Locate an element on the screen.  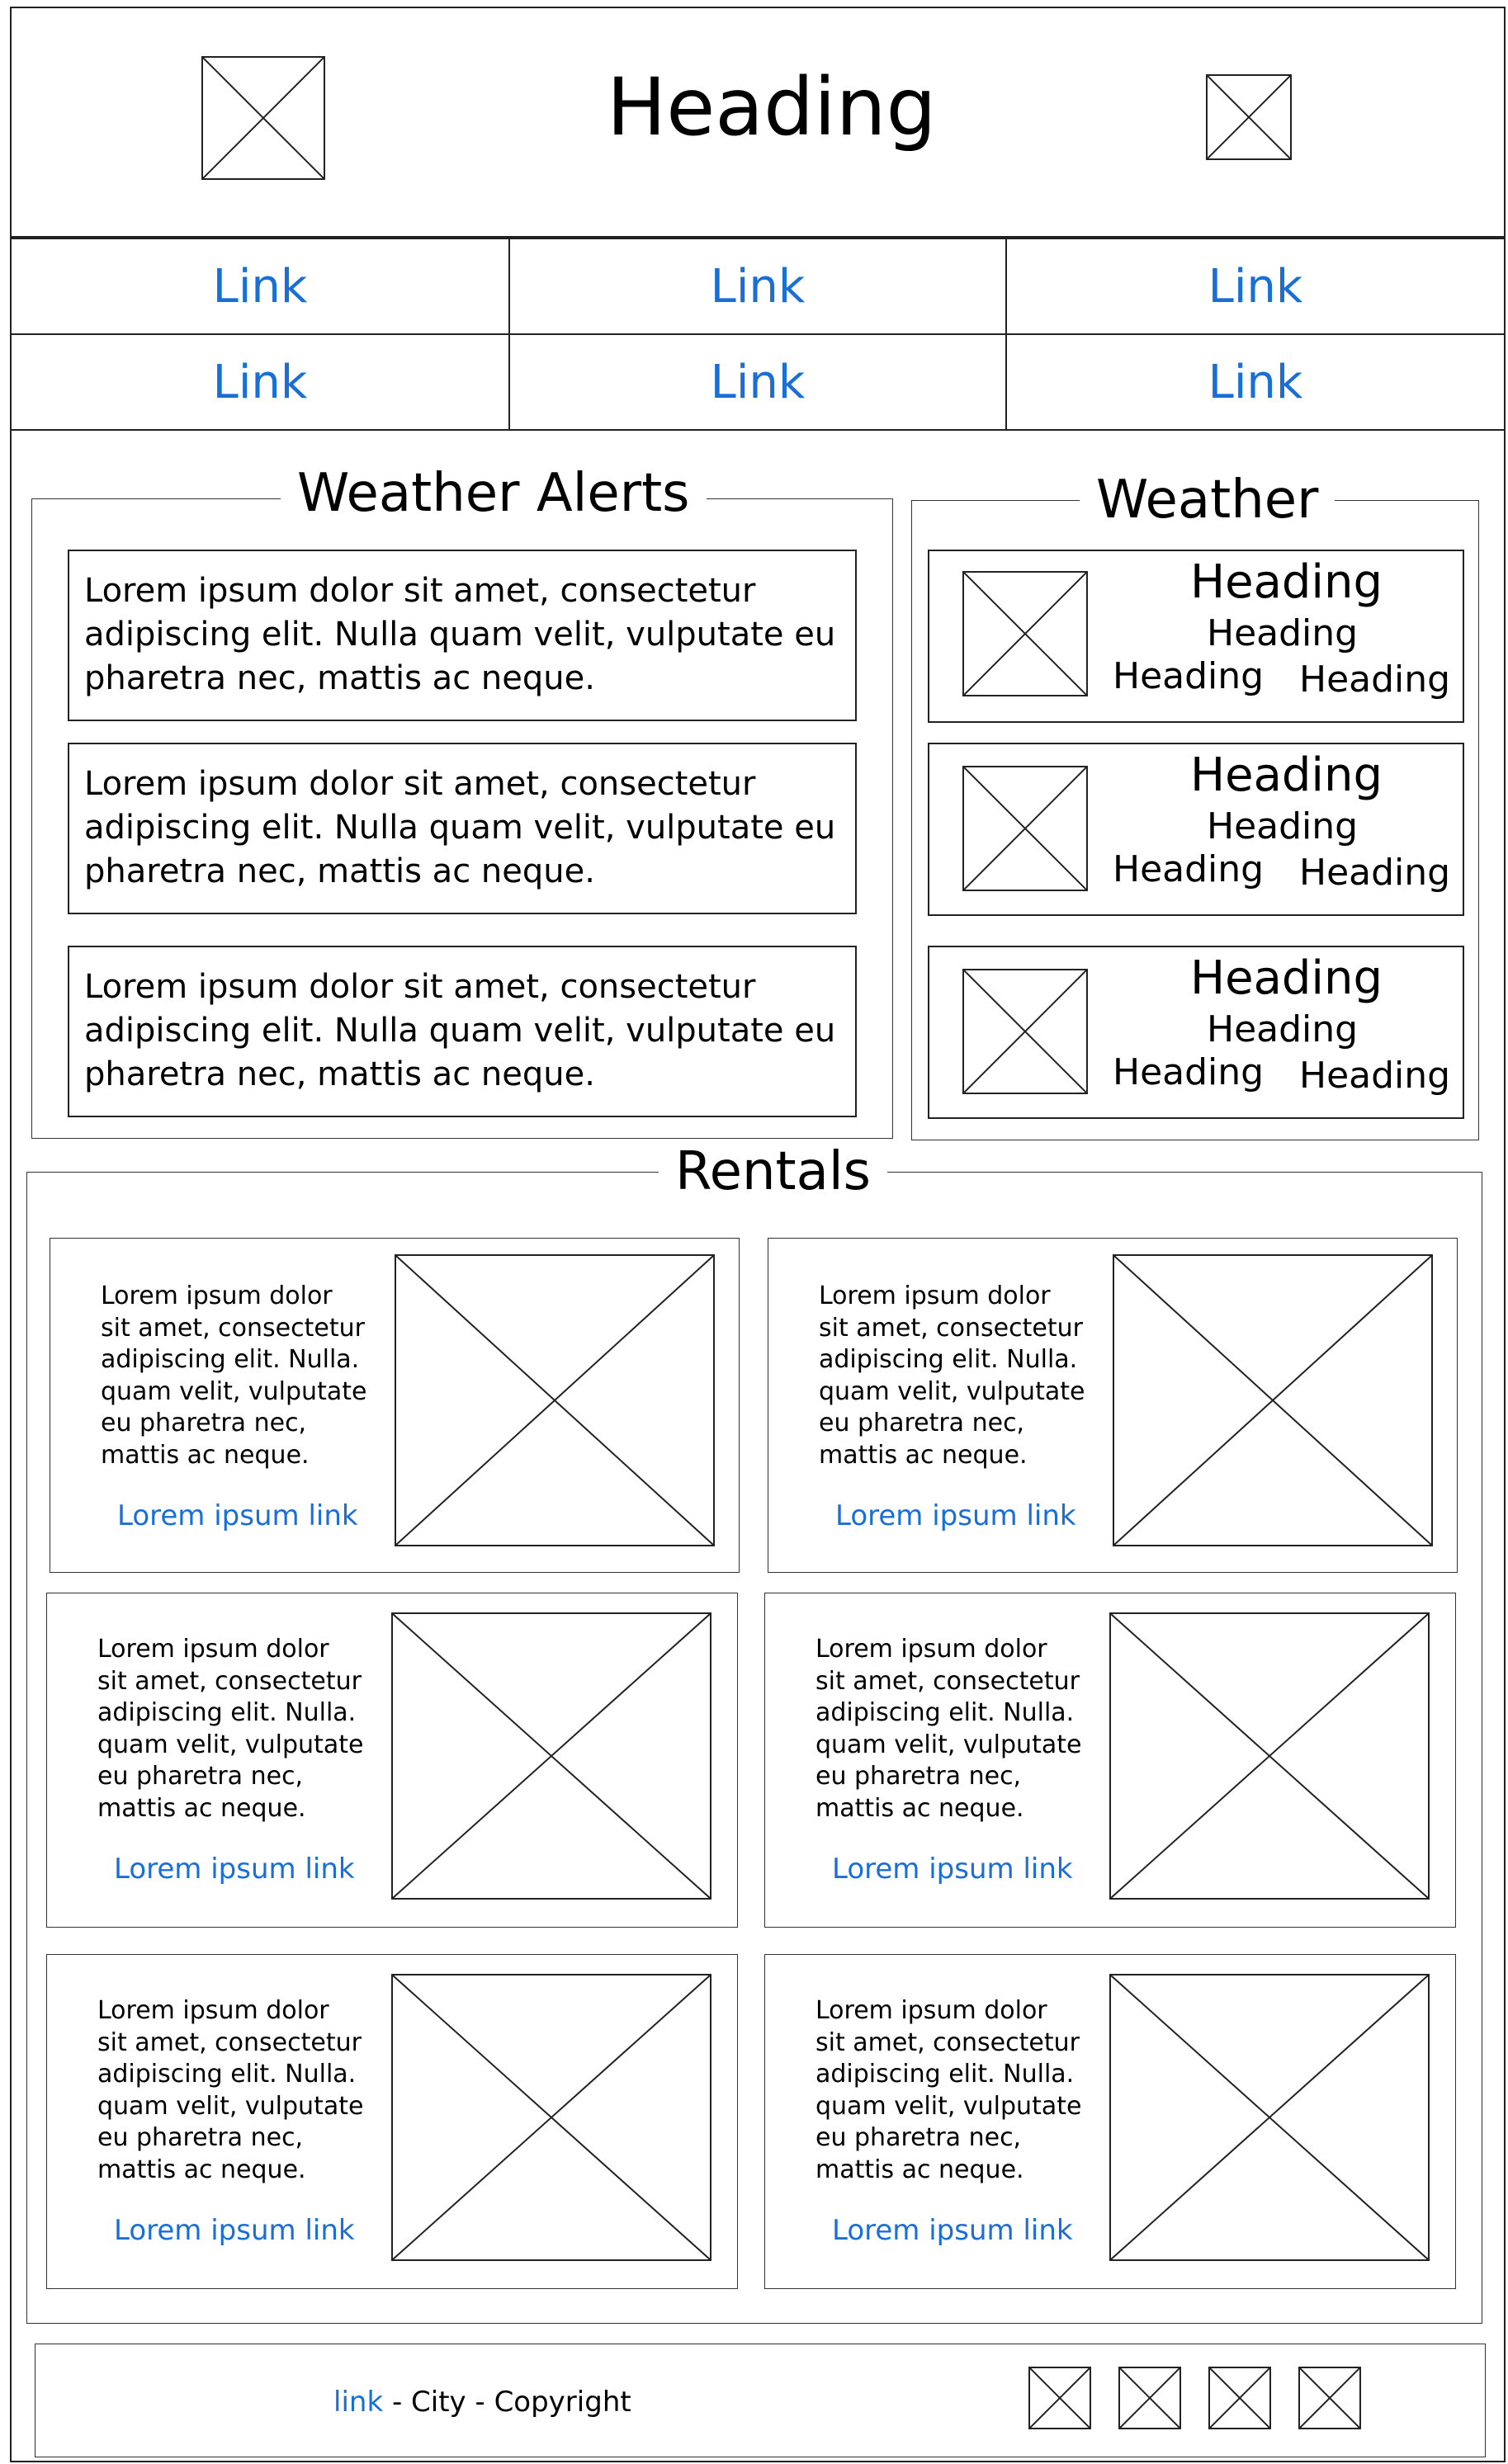
header is located at coordinates (758, 122).